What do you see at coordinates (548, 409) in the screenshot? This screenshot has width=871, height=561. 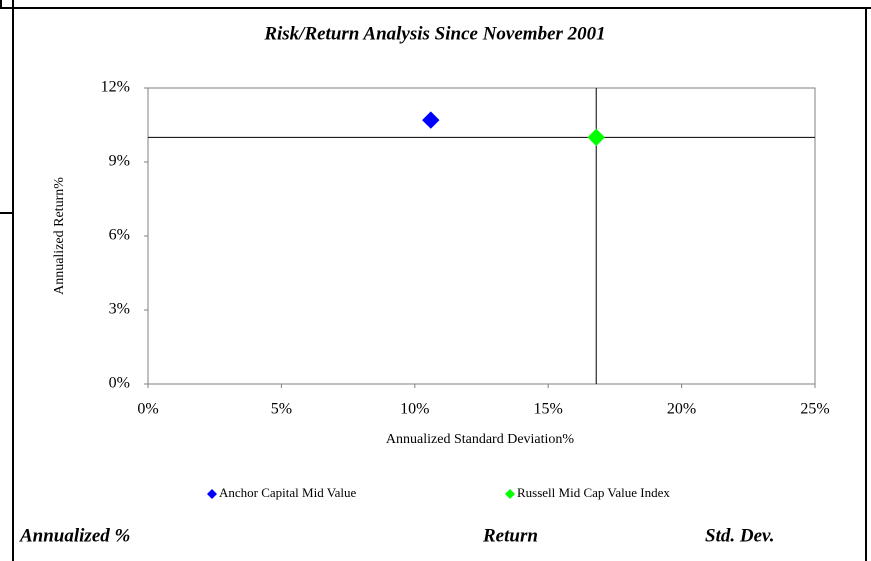 I see `x-tick-label: 15%` at bounding box center [548, 409].